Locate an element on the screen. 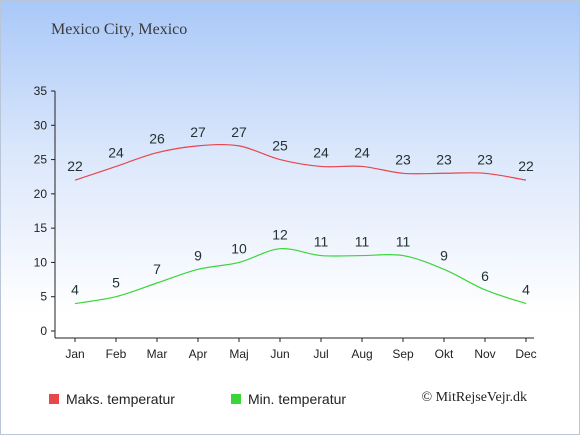 This screenshot has height=435, width=580. data-label-min: 5 is located at coordinates (116, 283).